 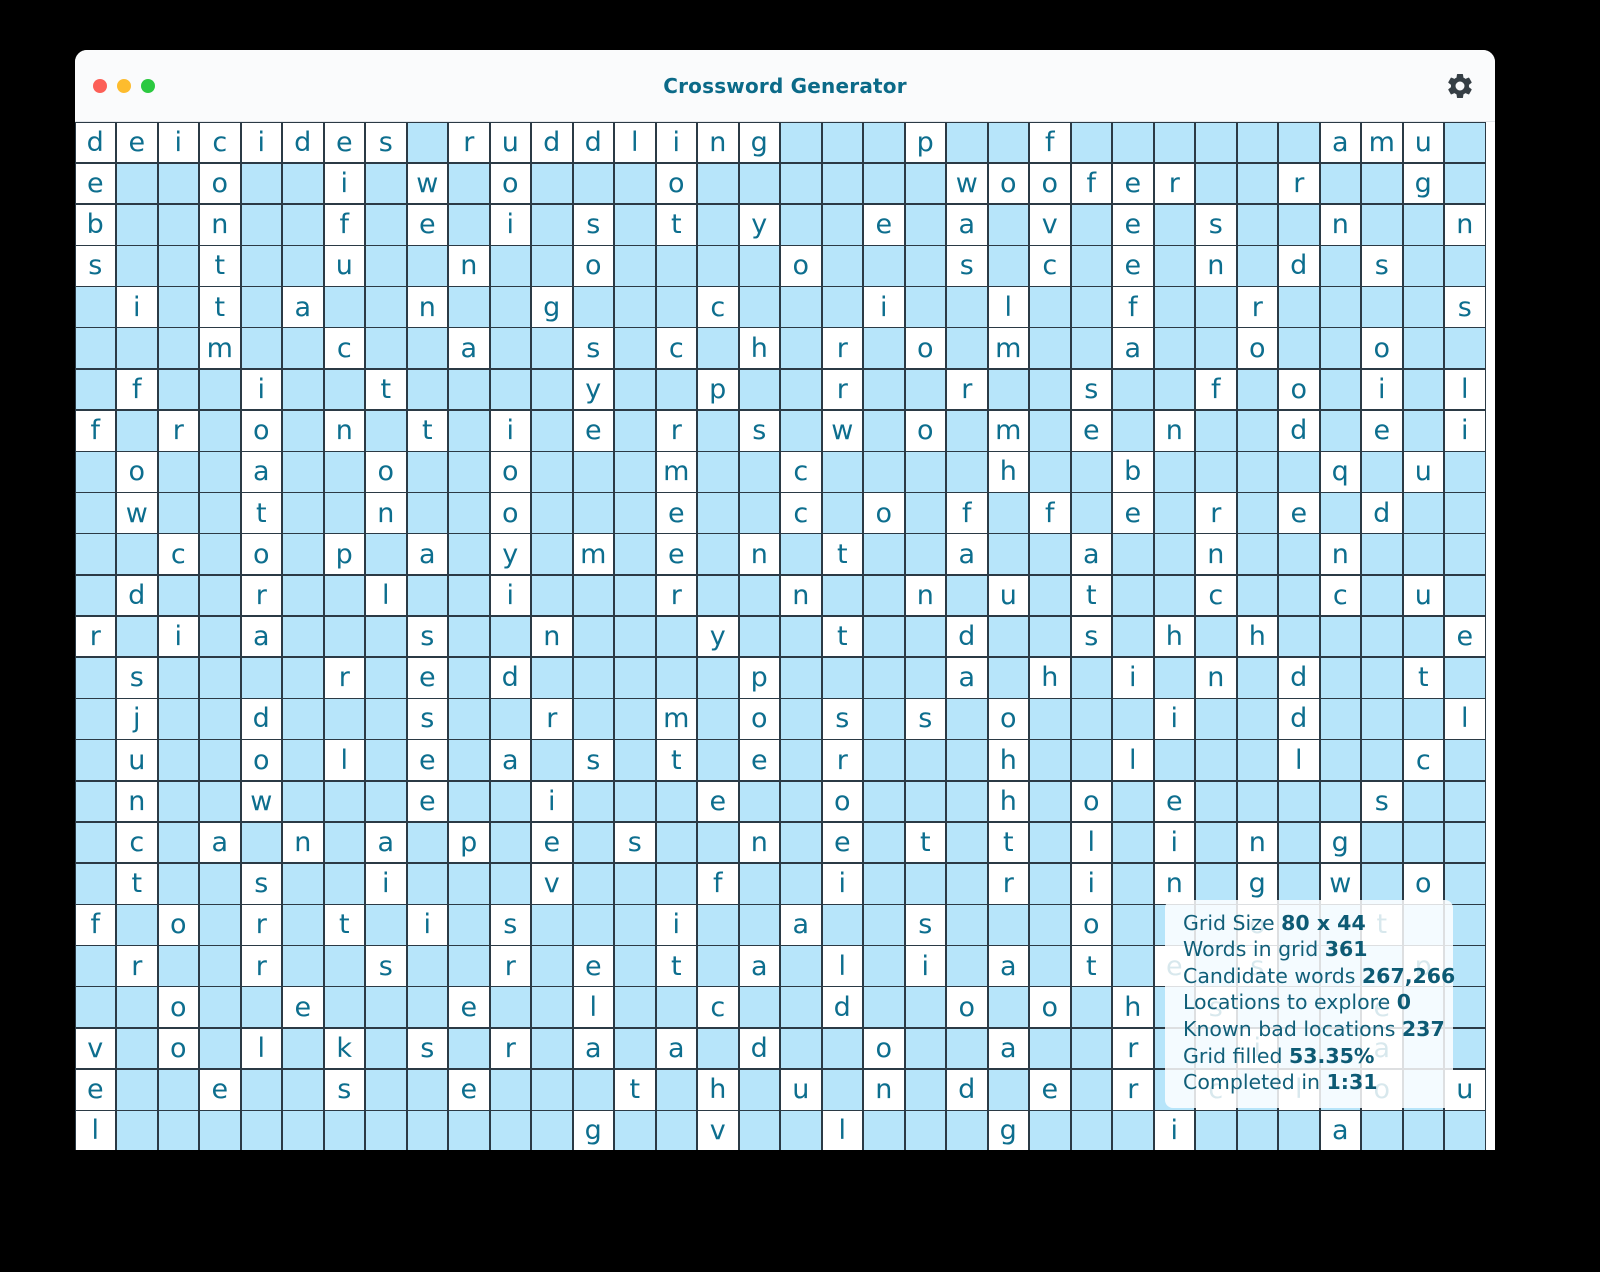 What do you see at coordinates (148, 85) in the screenshot?
I see `zoom-icon` at bounding box center [148, 85].